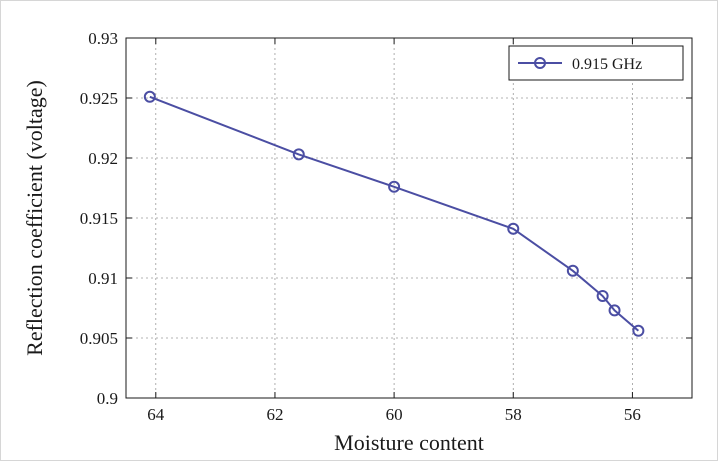 Image resolution: width=718 pixels, height=461 pixels. I want to click on y-tick-label: 0.93, so click(103, 38).